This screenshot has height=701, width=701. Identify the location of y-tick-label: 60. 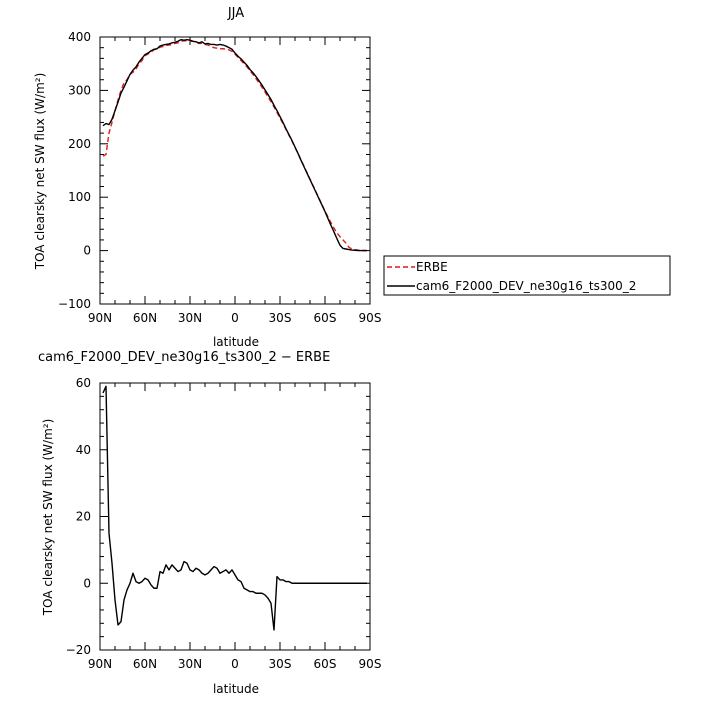
(83, 383).